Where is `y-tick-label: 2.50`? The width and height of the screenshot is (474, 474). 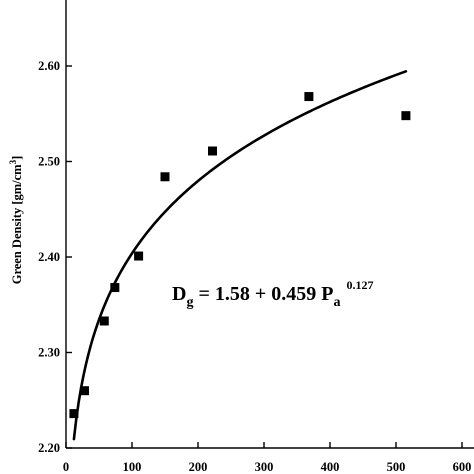
y-tick-label: 2.50 is located at coordinates (49, 162).